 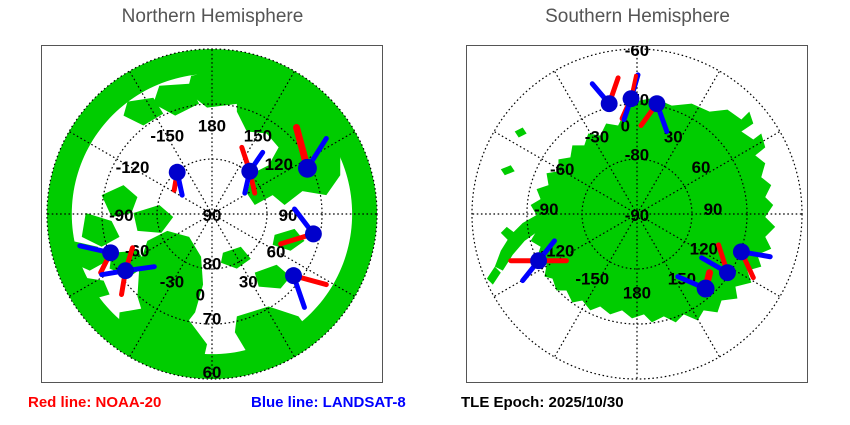 I want to click on legend-blue-line: Blue line: LANDSAT-8, so click(x=328, y=402).